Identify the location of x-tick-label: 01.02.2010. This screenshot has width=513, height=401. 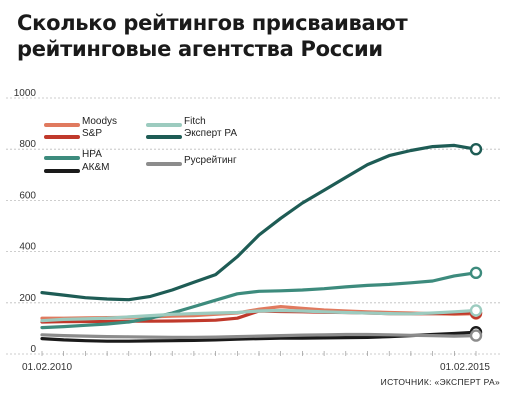
(47, 367).